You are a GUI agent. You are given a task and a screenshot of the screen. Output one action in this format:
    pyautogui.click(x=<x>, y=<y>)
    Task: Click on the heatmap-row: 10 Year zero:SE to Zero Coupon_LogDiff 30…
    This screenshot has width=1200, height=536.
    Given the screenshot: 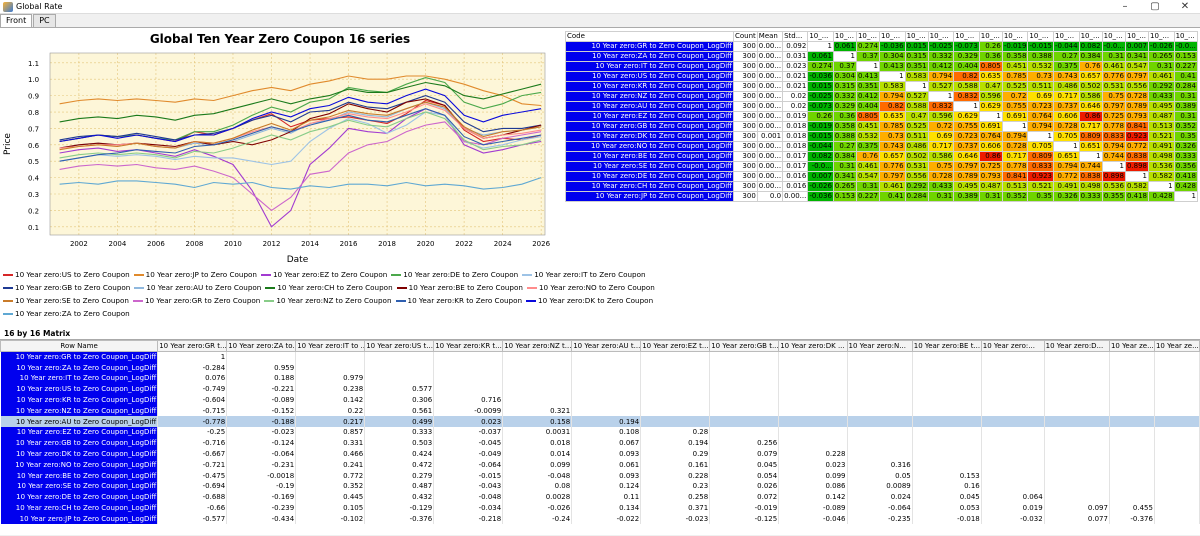 What is the action you would take?
    pyautogui.click(x=881, y=166)
    